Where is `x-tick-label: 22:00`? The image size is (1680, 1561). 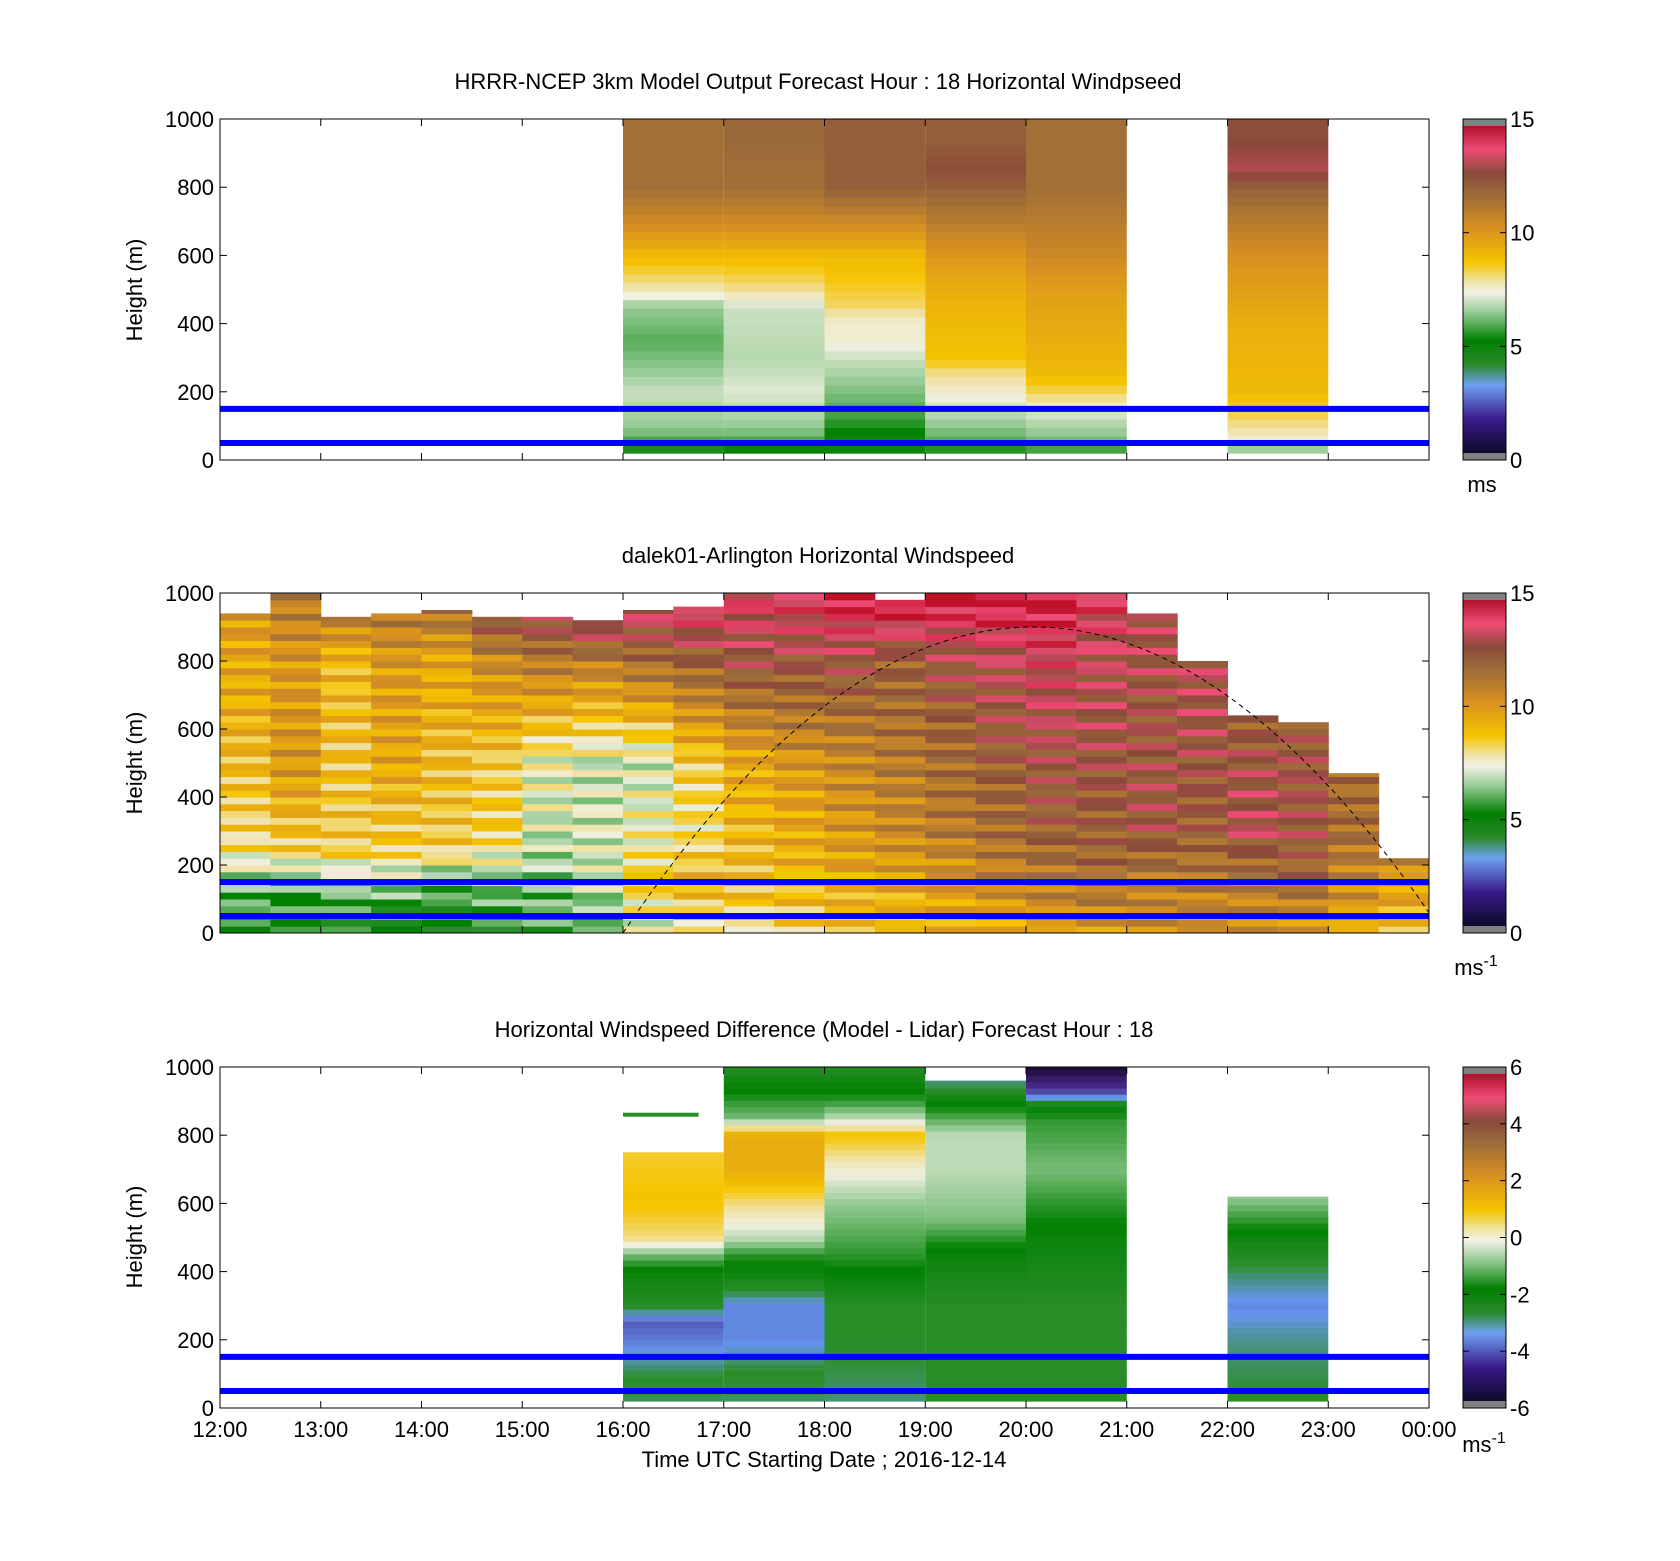 x-tick-label: 22:00 is located at coordinates (1227, 1429).